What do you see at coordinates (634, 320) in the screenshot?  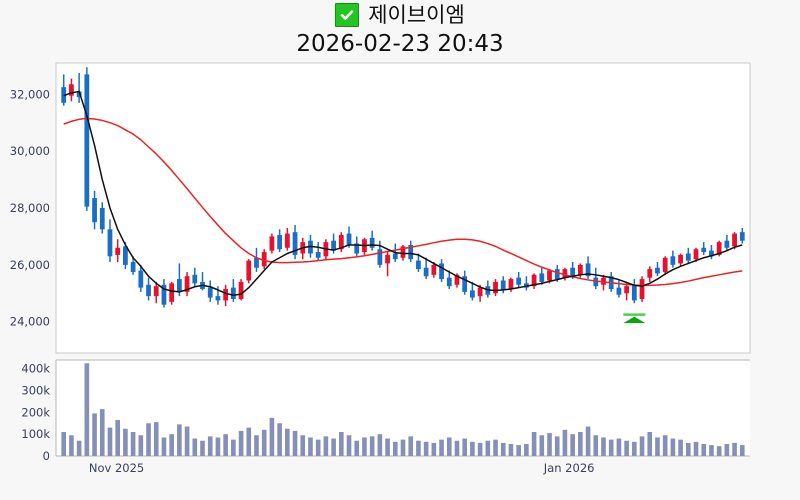 I see `buy-marker-triangle` at bounding box center [634, 320].